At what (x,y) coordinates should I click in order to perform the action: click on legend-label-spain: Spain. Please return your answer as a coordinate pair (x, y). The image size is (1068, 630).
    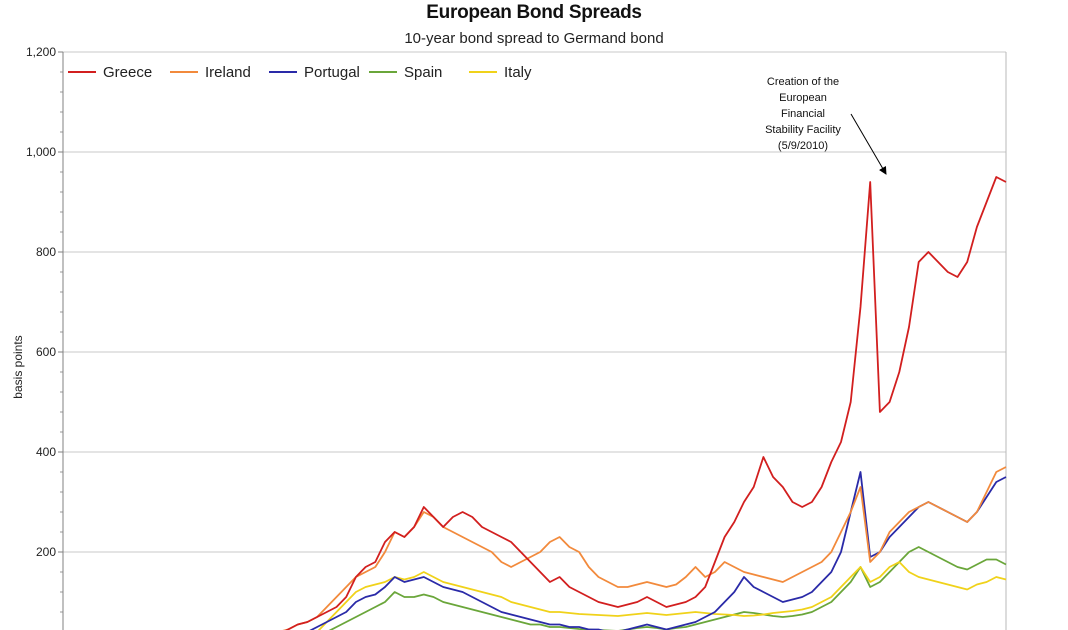
    Looking at the image, I should click on (423, 72).